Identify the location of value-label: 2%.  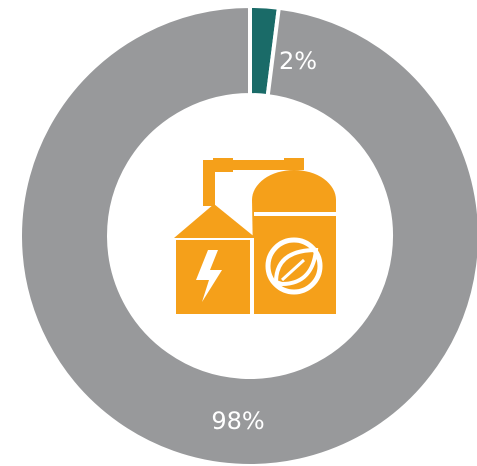
(298, 61).